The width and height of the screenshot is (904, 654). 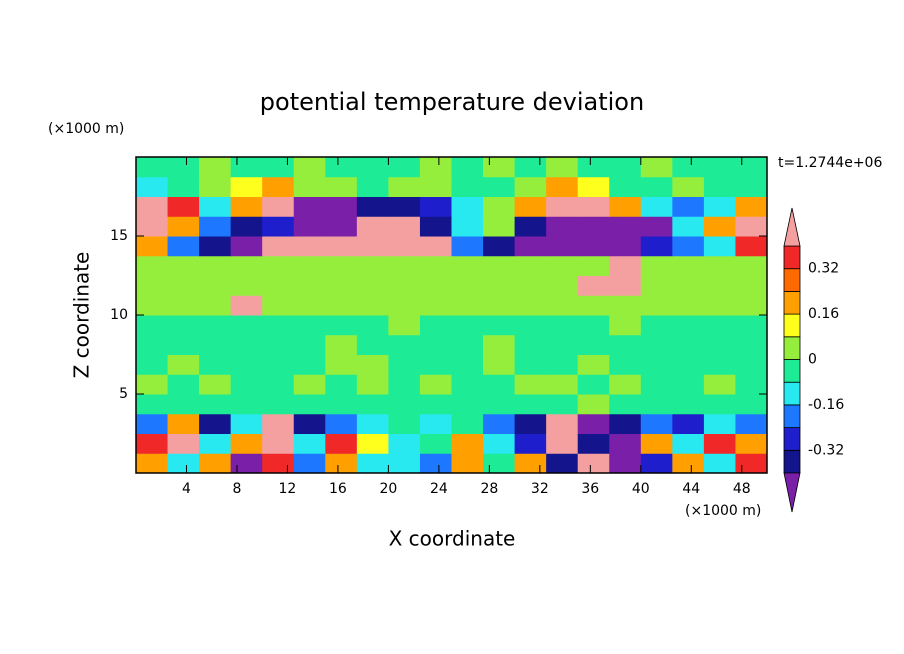 What do you see at coordinates (123, 394) in the screenshot?
I see `y-tick-label: 5` at bounding box center [123, 394].